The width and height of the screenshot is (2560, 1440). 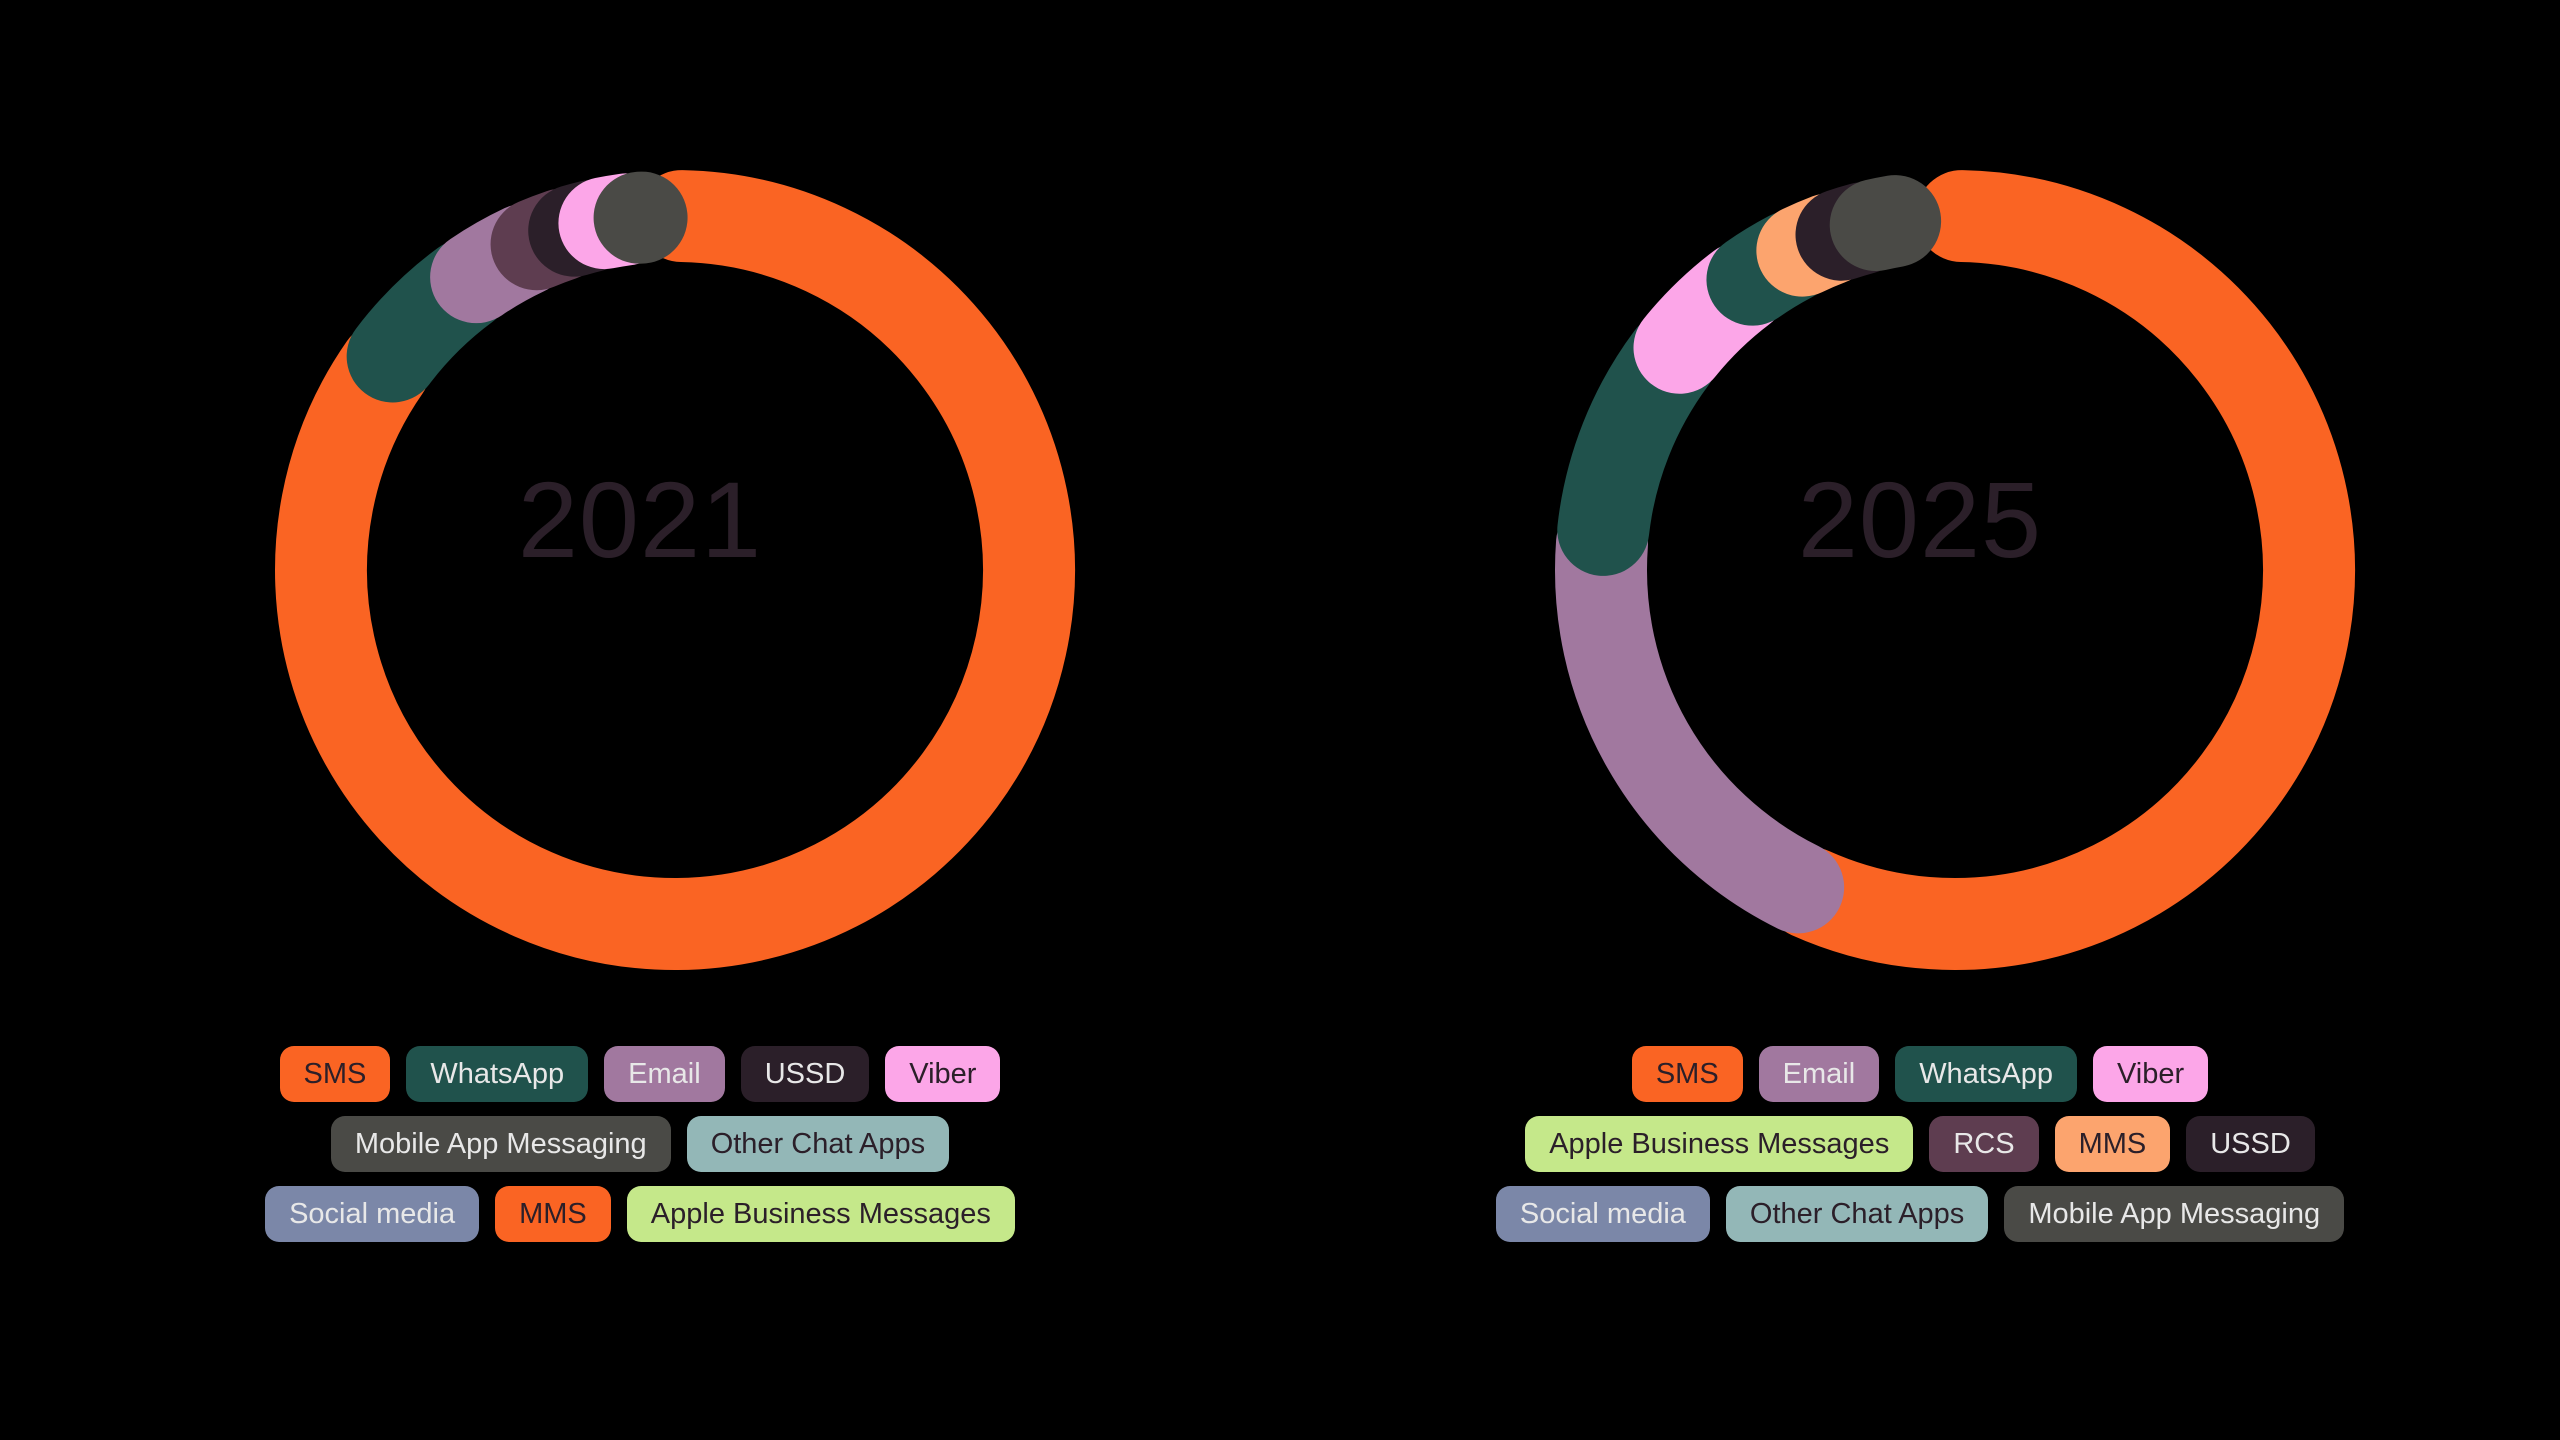 I want to click on legend-row: Apple Business Messages RCS MMS USSD, so click(x=1920, y=1144).